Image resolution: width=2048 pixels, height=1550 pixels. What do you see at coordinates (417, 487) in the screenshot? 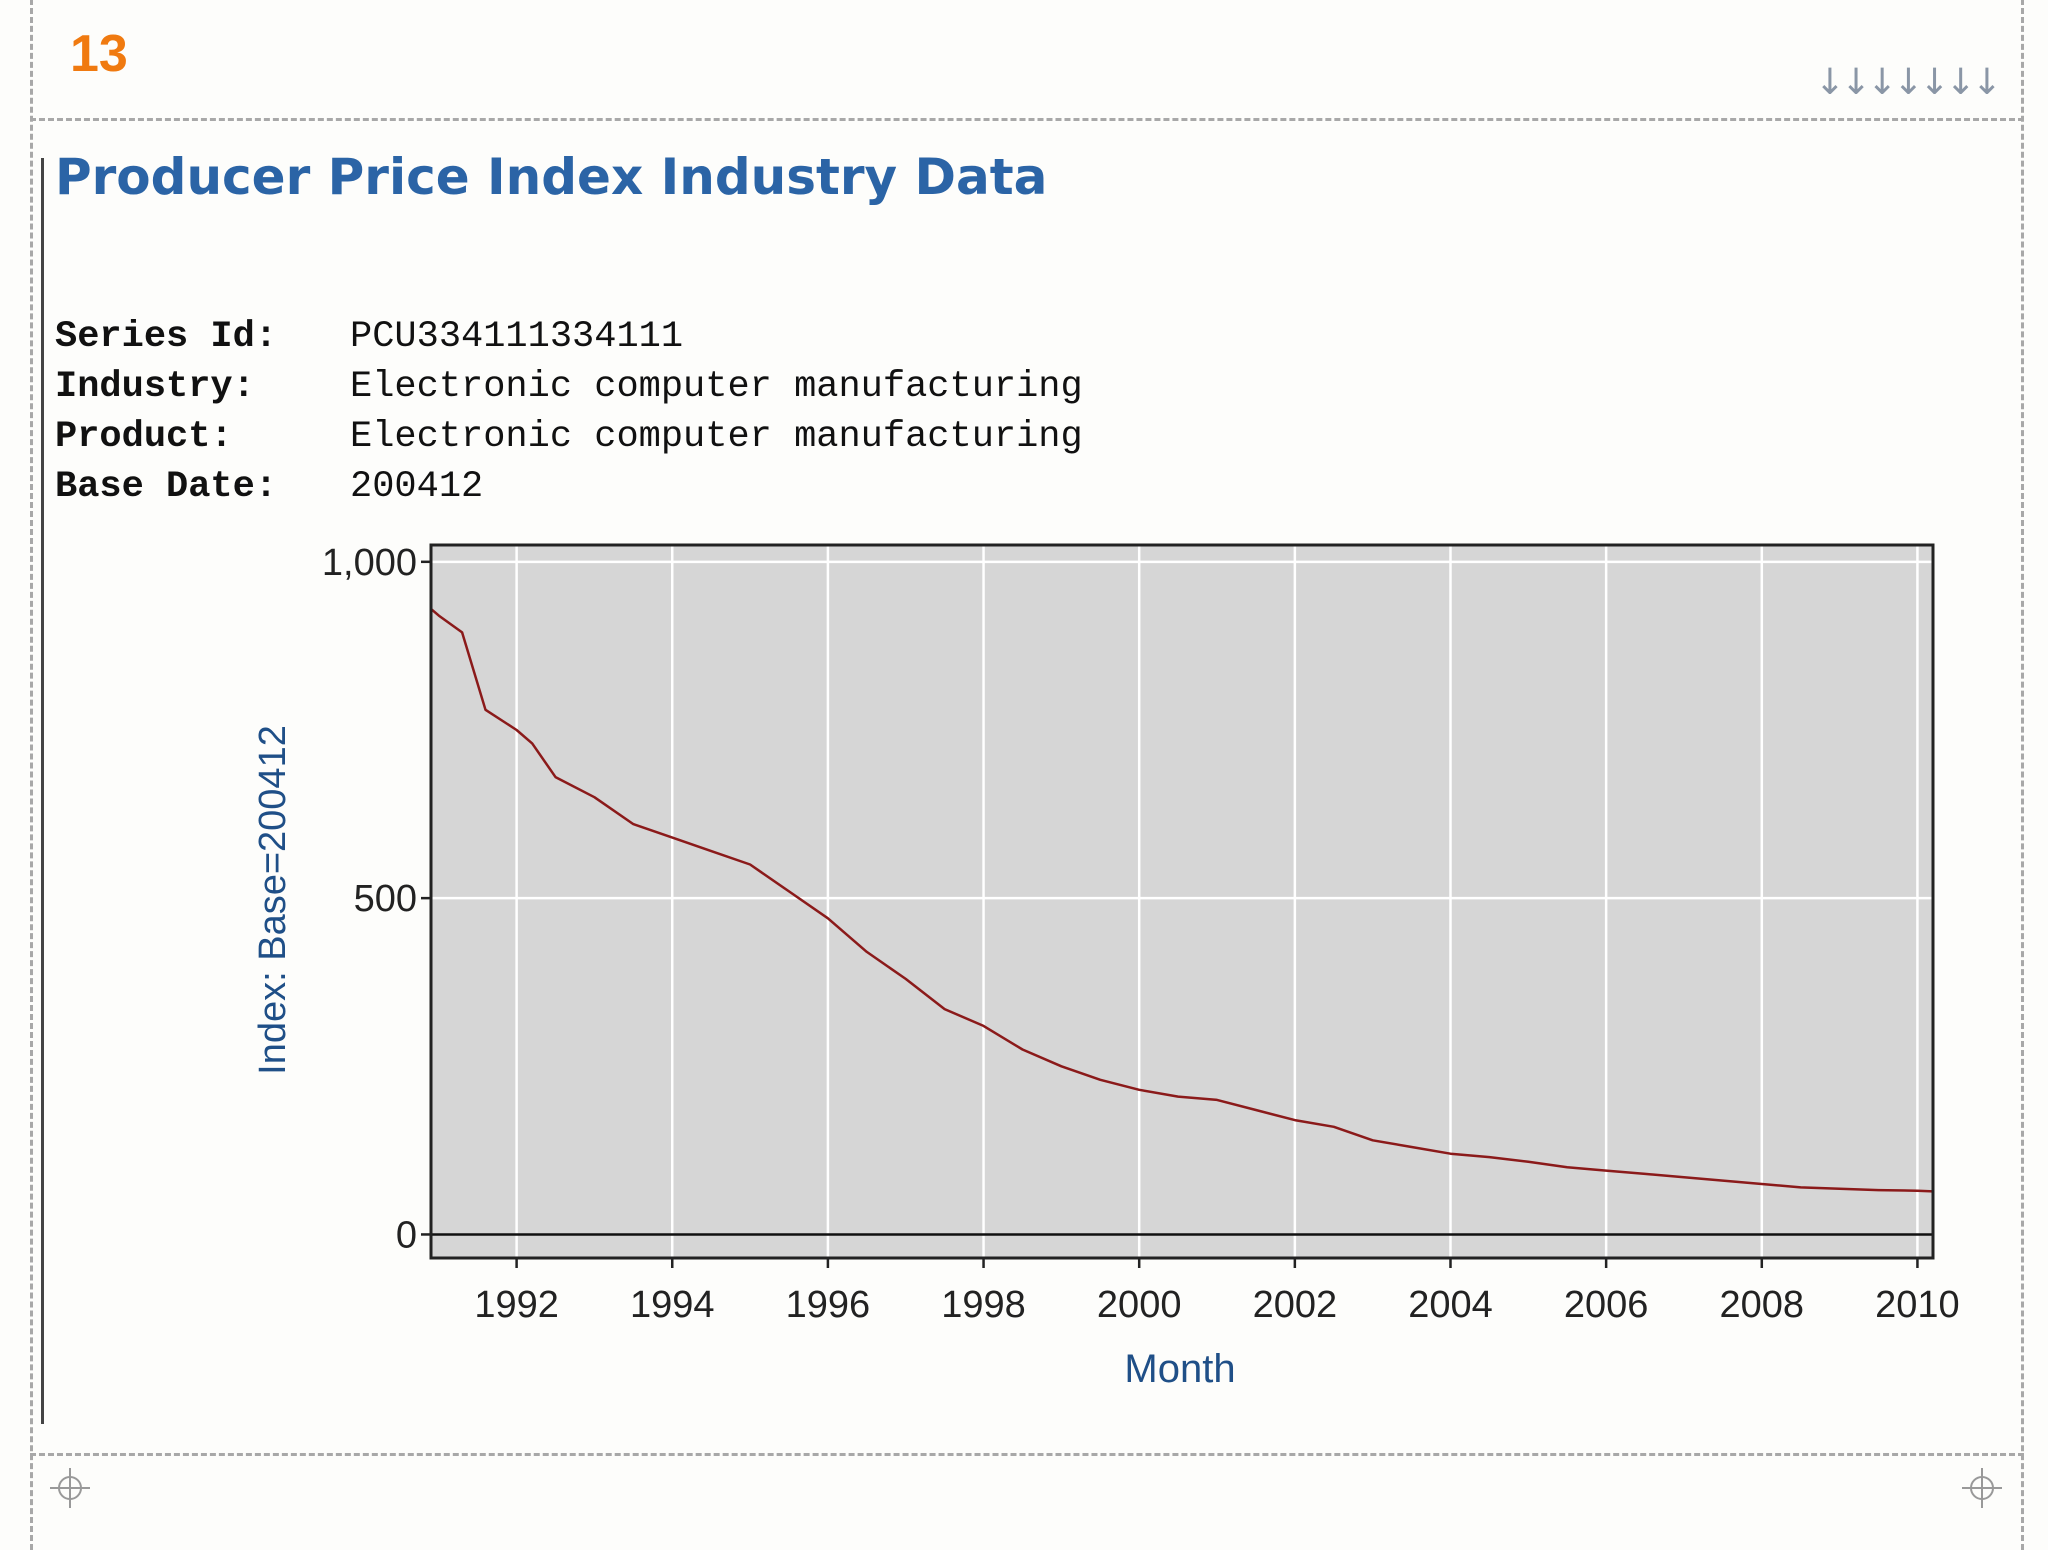
I see `metadata-value: 200412` at bounding box center [417, 487].